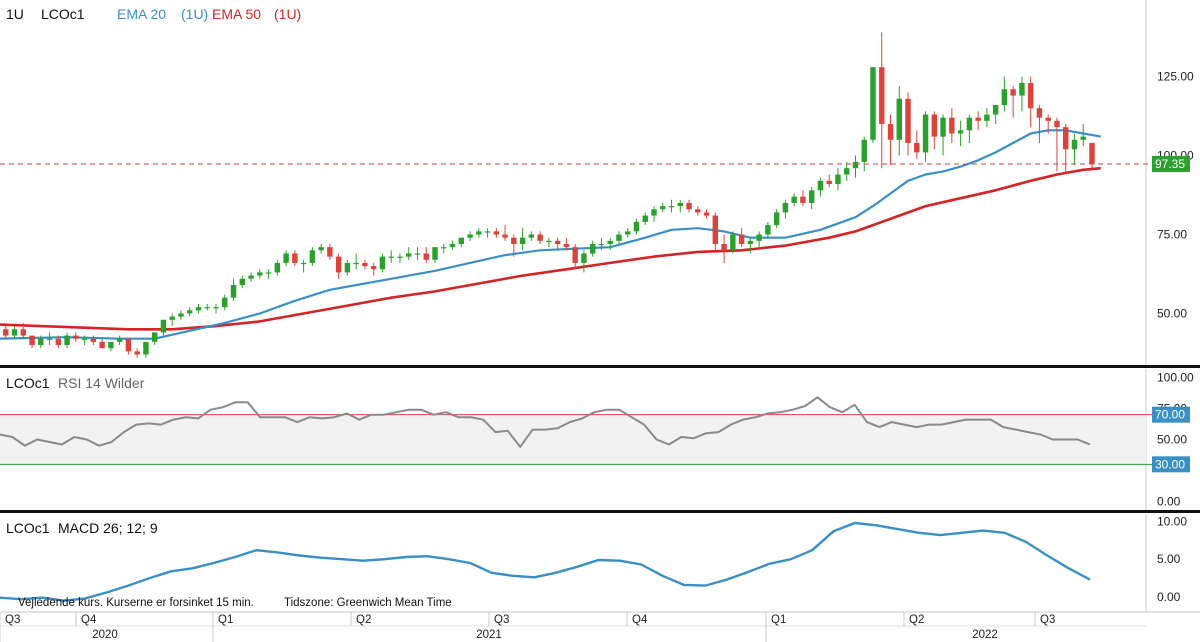 The width and height of the screenshot is (1200, 642). I want to click on ema50-legend-label: EMA 50, so click(236, 14).